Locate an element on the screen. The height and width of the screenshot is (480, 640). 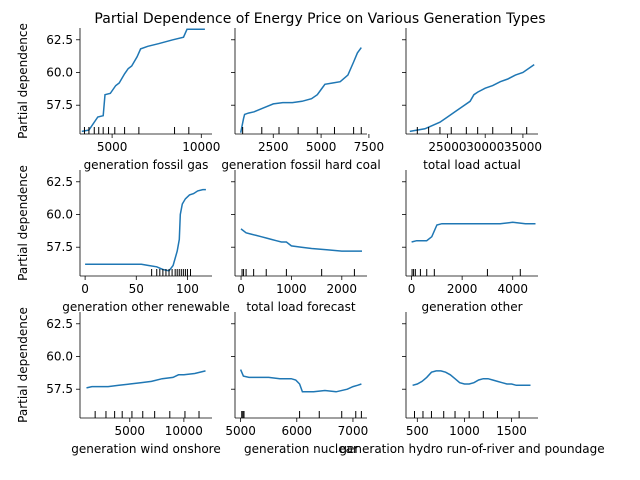
x-tick-label: 30000 is located at coordinates (485, 147).